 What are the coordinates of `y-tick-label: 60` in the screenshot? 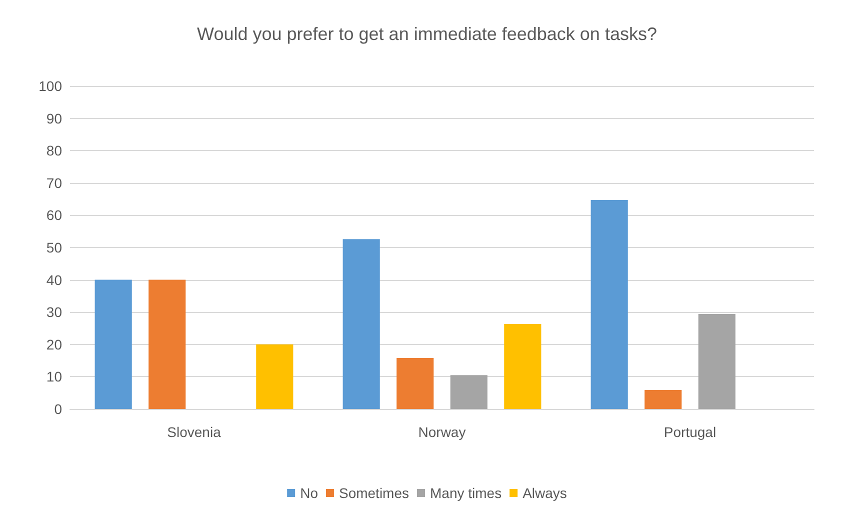 It's located at (54, 215).